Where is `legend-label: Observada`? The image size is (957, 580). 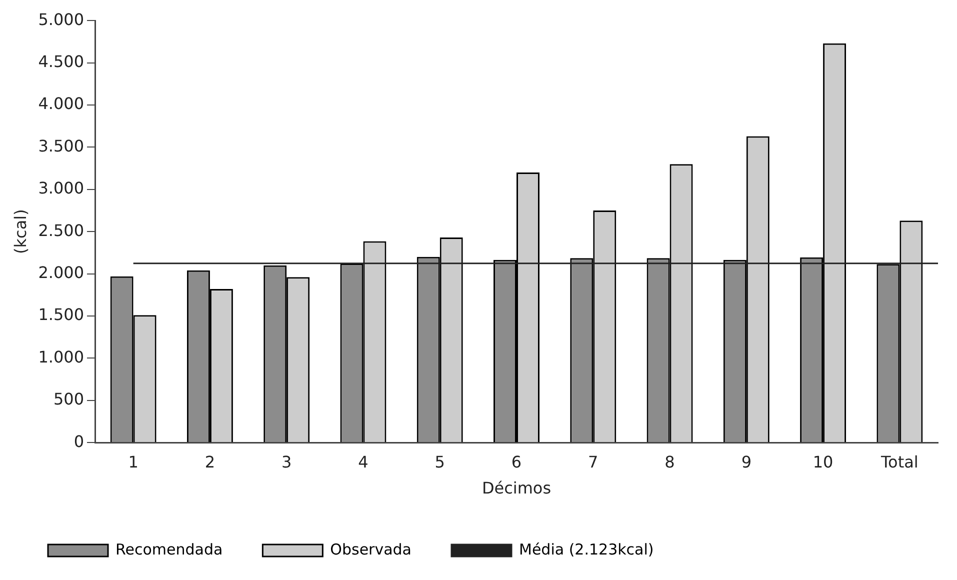
legend-label: Observada is located at coordinates (371, 549).